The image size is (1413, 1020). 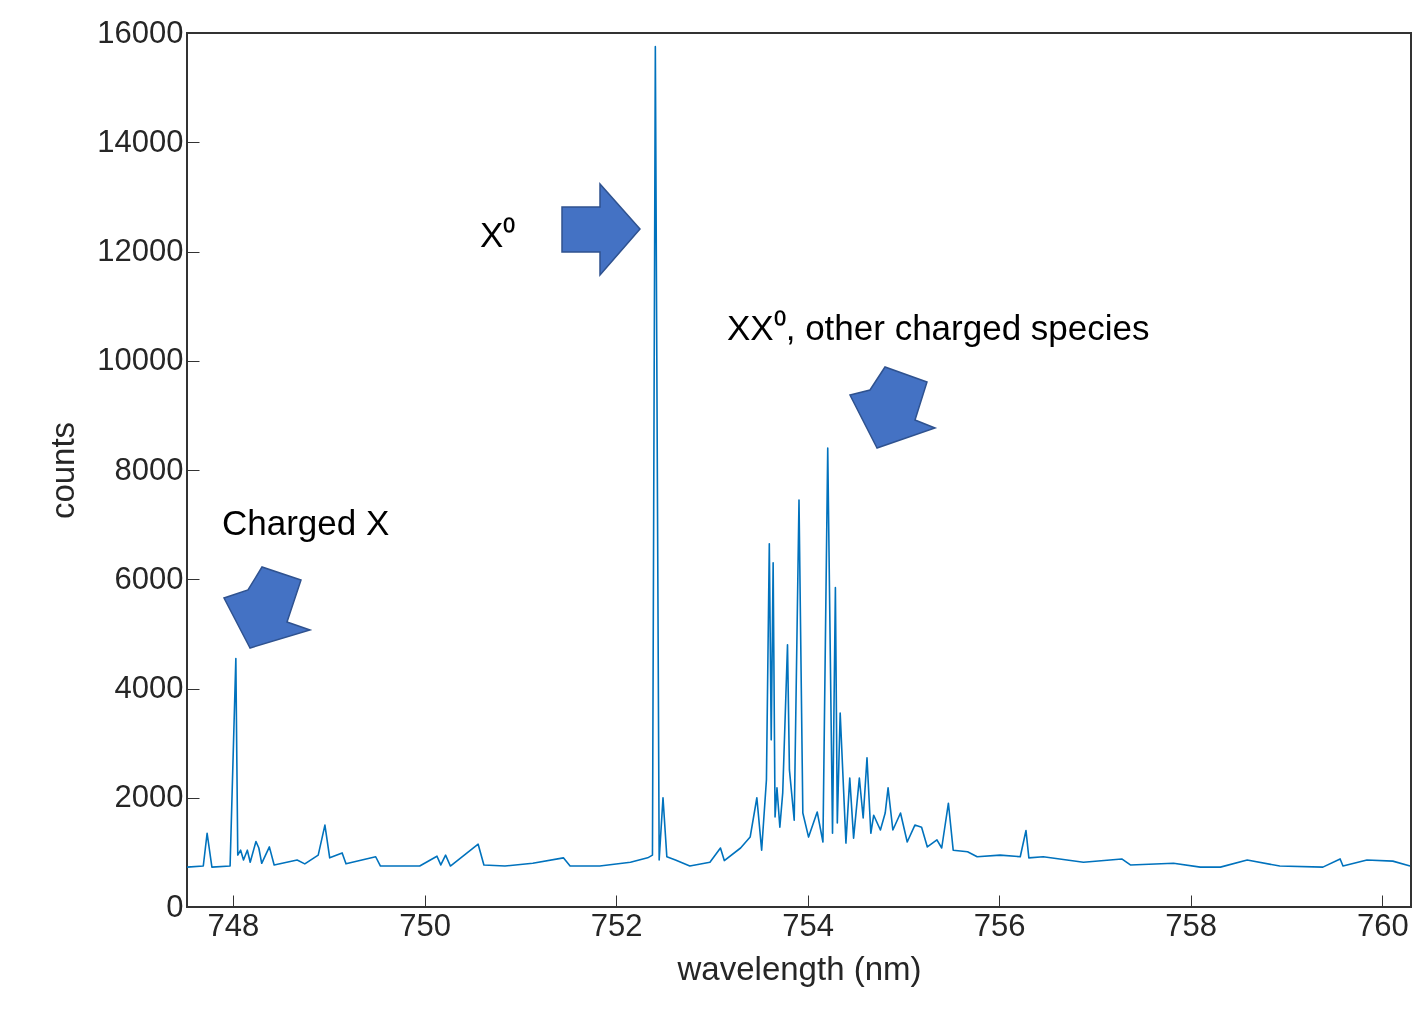 What do you see at coordinates (233, 925) in the screenshot?
I see `x-tick-label: 748` at bounding box center [233, 925].